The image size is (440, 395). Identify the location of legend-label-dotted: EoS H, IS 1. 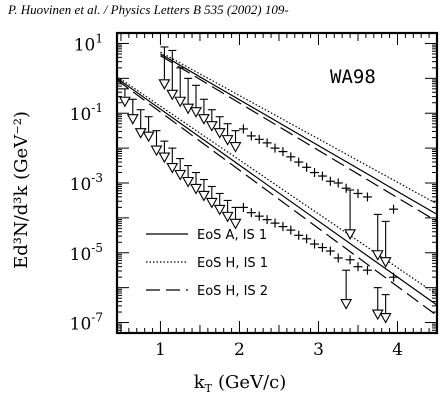
(232, 263).